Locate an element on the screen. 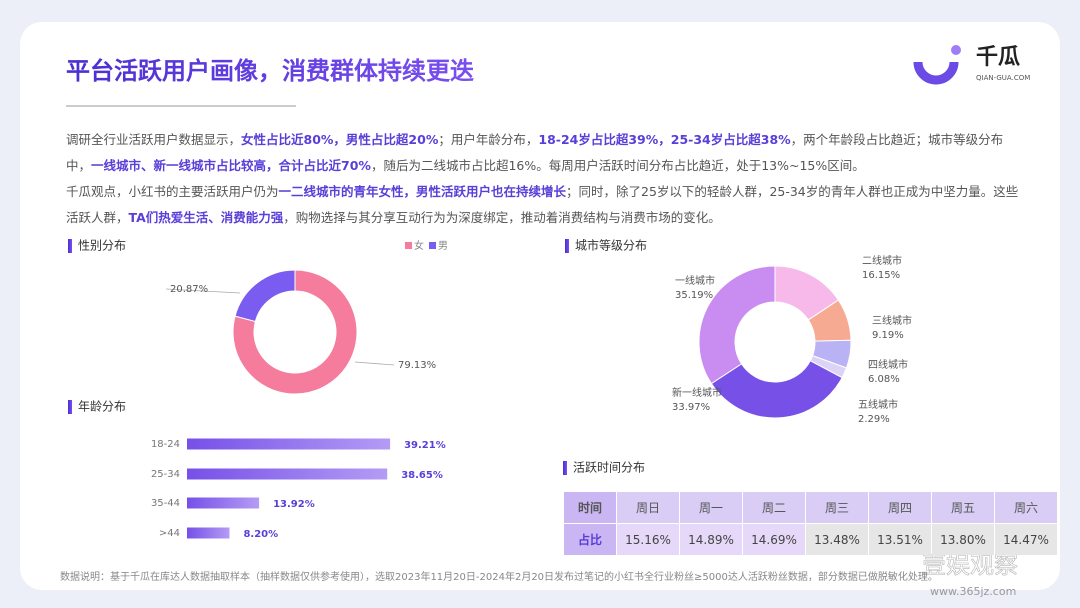  highlight-text: TA们热爱生活、消费能力强 is located at coordinates (206, 217).